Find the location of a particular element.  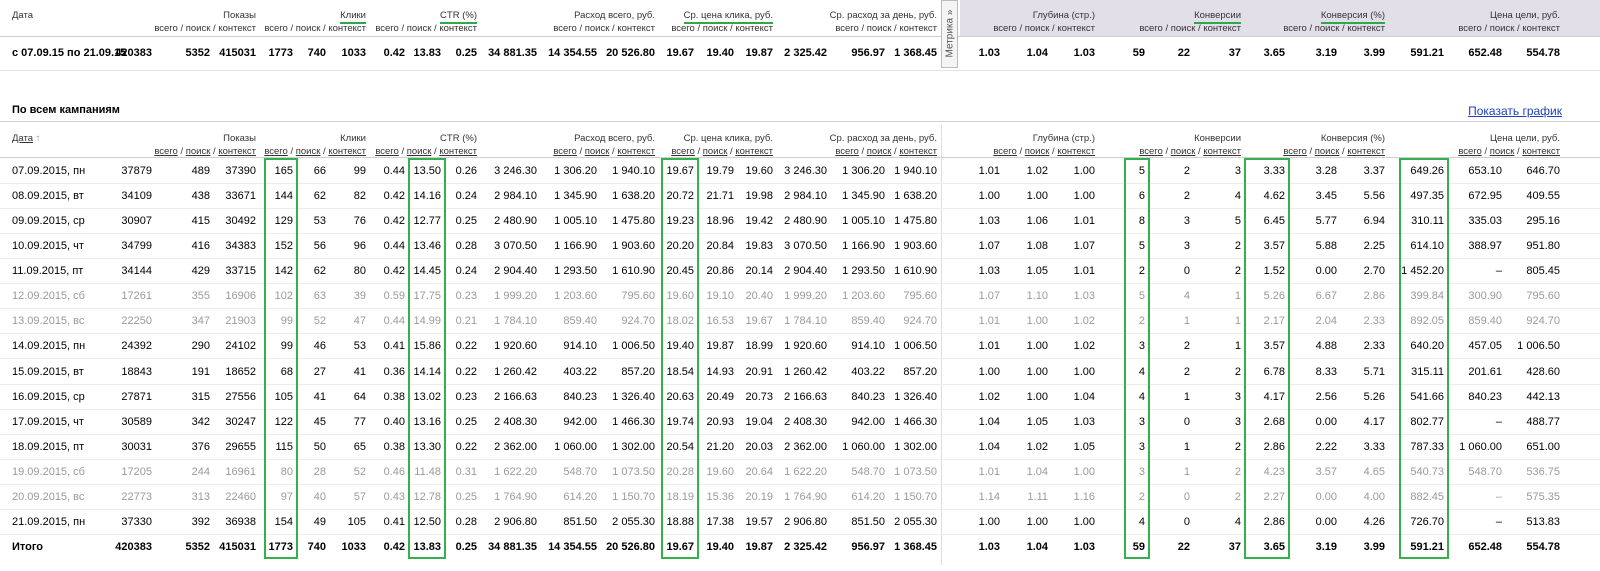

table-cell: 1 764.90 is located at coordinates (805, 496).